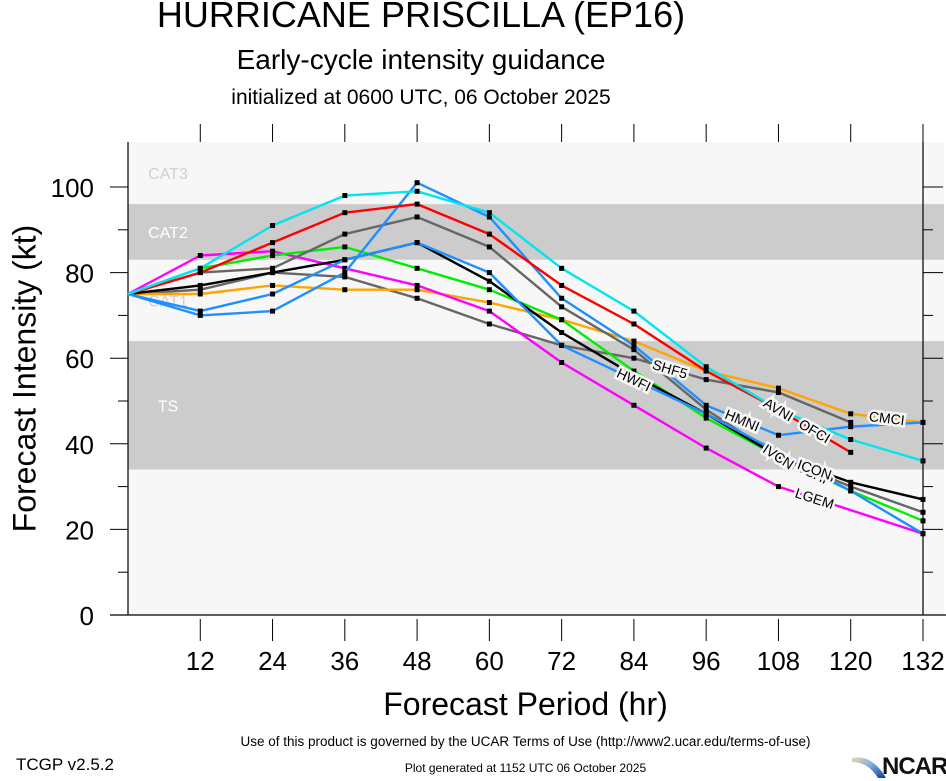 Image resolution: width=946 pixels, height=781 pixels. Describe the element at coordinates (168, 233) in the screenshot. I see `band-label-cat2: CAT2` at that location.